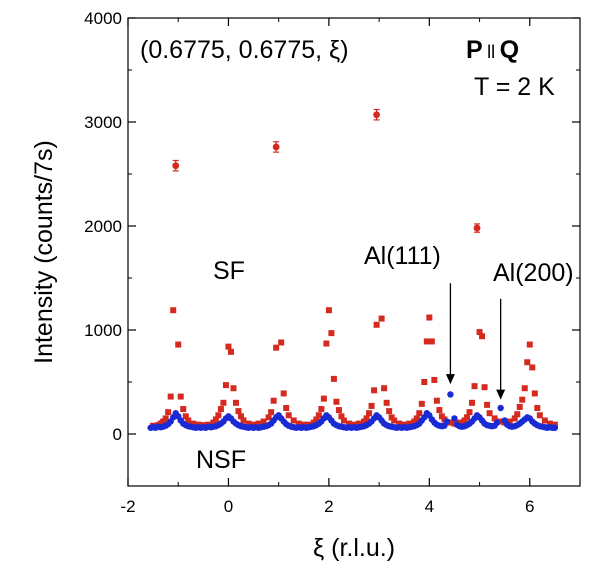 The height and width of the screenshot is (570, 595). What do you see at coordinates (117, 434) in the screenshot?
I see `y-tick-label: 0` at bounding box center [117, 434].